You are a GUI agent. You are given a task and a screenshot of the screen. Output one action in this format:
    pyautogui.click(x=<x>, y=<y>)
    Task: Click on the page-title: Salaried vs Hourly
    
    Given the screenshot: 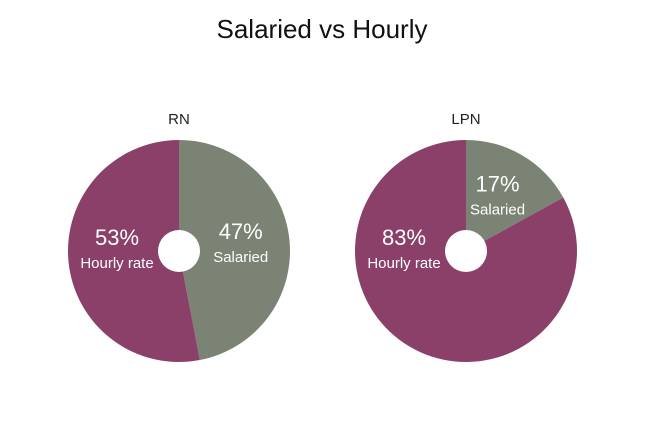 What is the action you would take?
    pyautogui.click(x=322, y=29)
    